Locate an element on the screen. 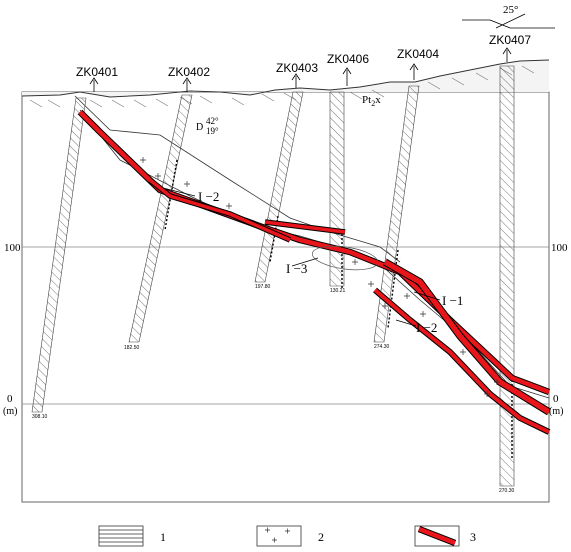 The height and width of the screenshot is (552, 571). borehole-zk0401 is located at coordinates (59, 255).